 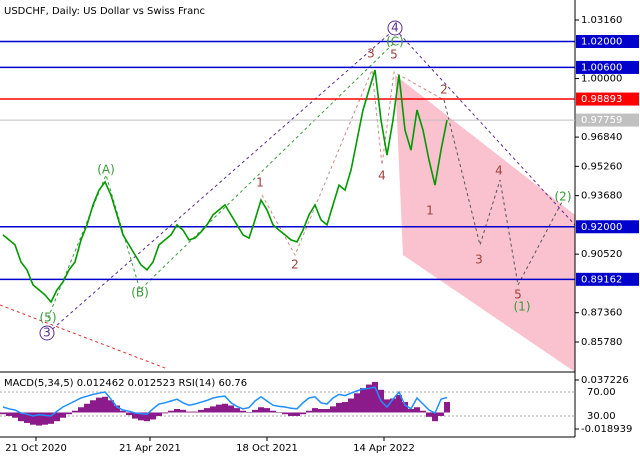 What do you see at coordinates (140, 293) in the screenshot?
I see `wave-label: (B)` at bounding box center [140, 293].